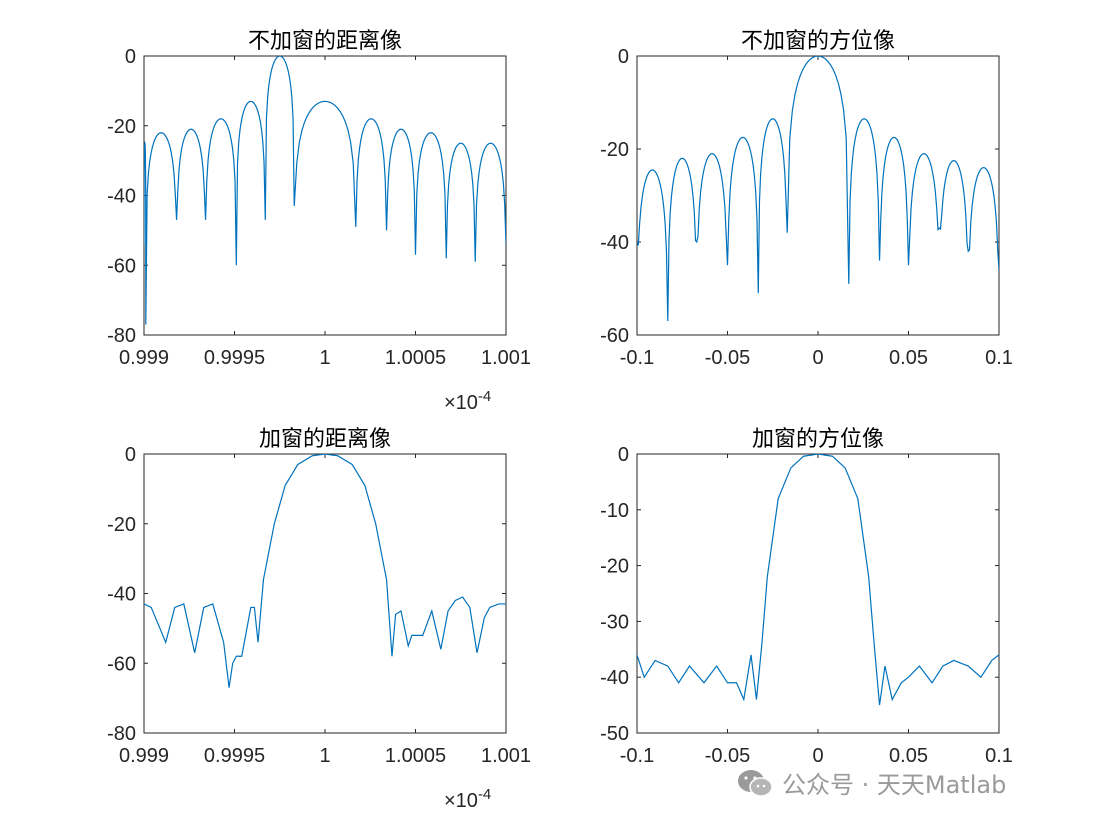  What do you see at coordinates (325, 41) in the screenshot?
I see `chart-title: 不加窗的距离像` at bounding box center [325, 41].